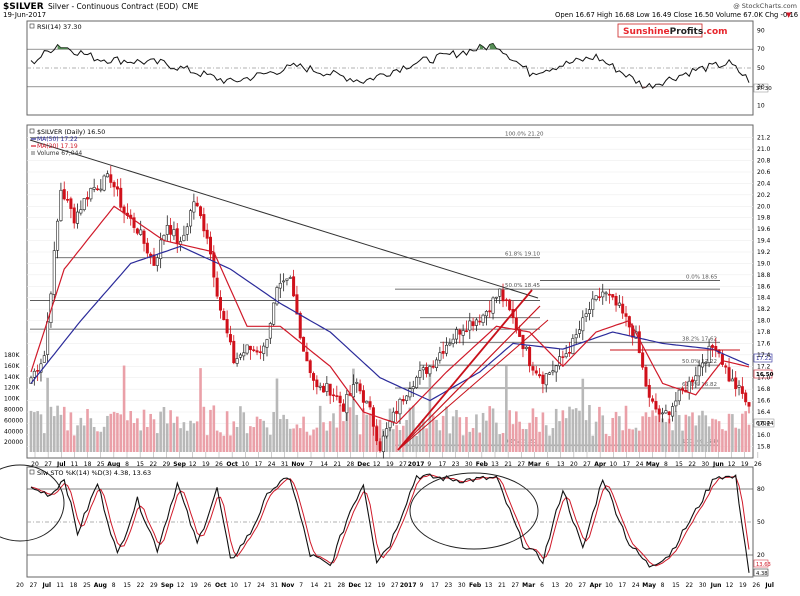 Image resolution: width=800 pixels, height=596 pixels. Describe the element at coordinates (179, 464) in the screenshot. I see `x-axis-top-label: Sep` at that location.